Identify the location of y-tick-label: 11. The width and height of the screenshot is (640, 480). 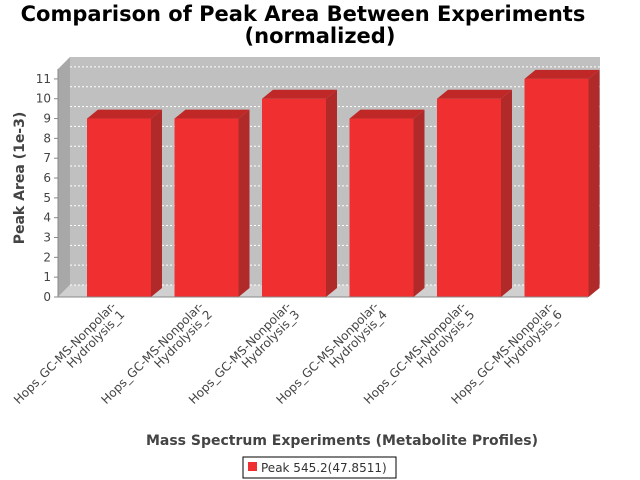
(43, 79).